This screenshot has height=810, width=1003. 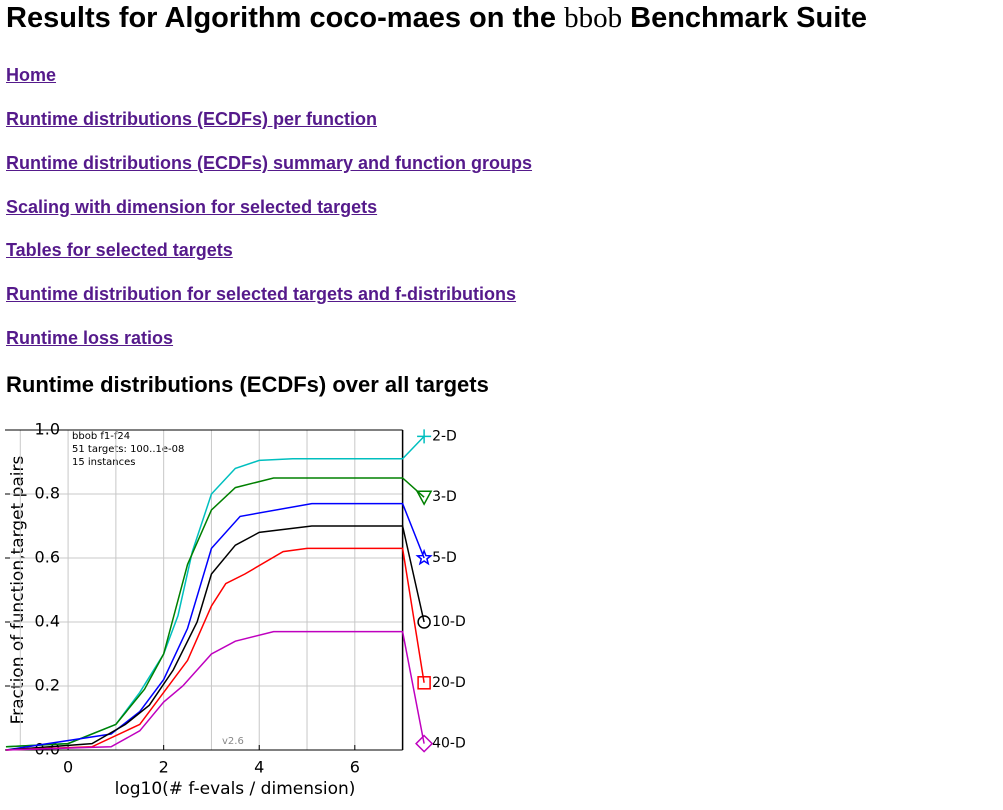 What do you see at coordinates (47, 429) in the screenshot?
I see `y-tick-label: 1.0` at bounding box center [47, 429].